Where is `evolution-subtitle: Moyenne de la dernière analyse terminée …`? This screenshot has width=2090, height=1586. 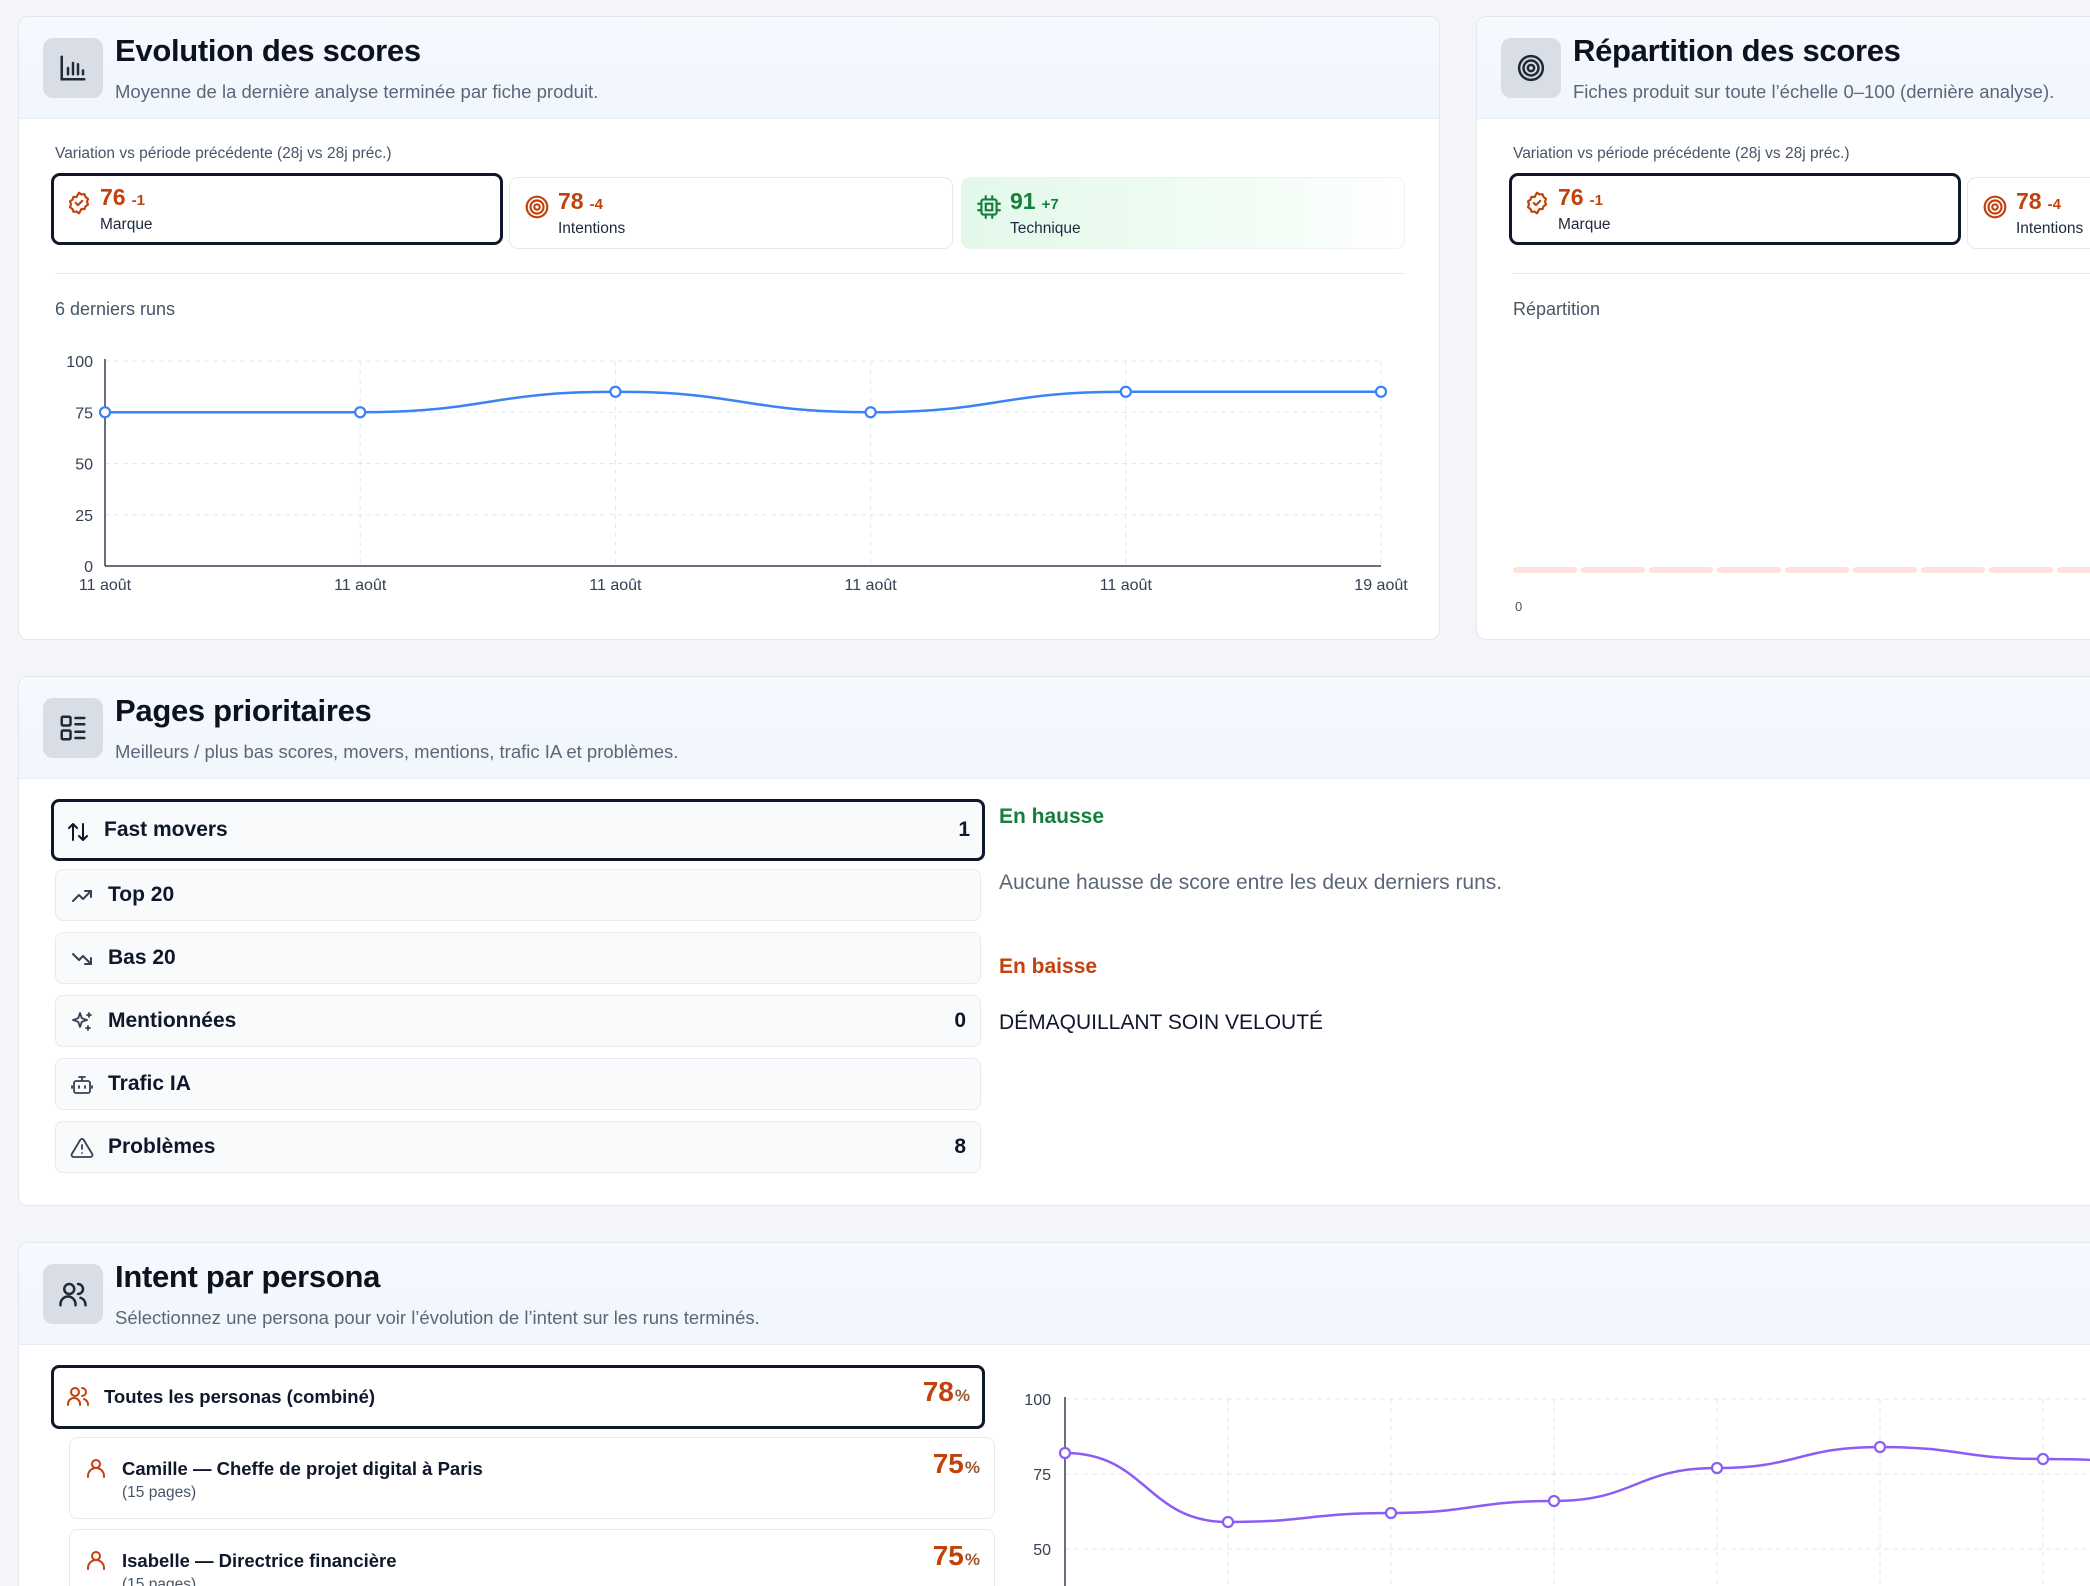 evolution-subtitle: Moyenne de la dernière analyse terminée … is located at coordinates (357, 91).